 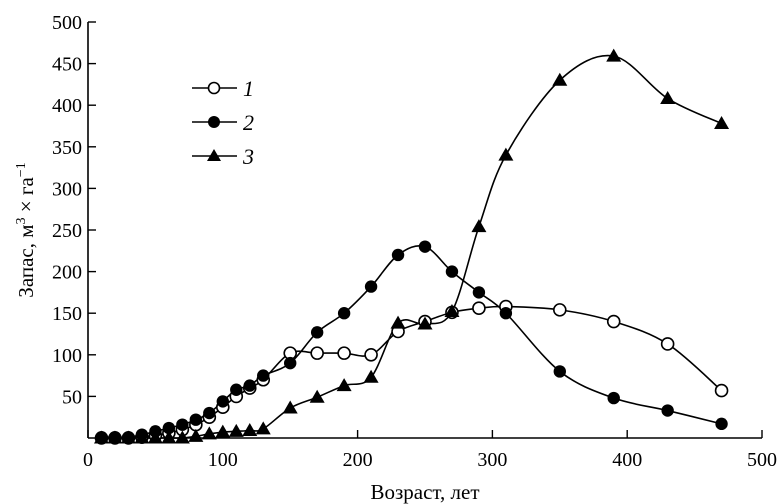 What do you see at coordinates (492, 460) in the screenshot?
I see `x-tick-label: 300` at bounding box center [492, 460].